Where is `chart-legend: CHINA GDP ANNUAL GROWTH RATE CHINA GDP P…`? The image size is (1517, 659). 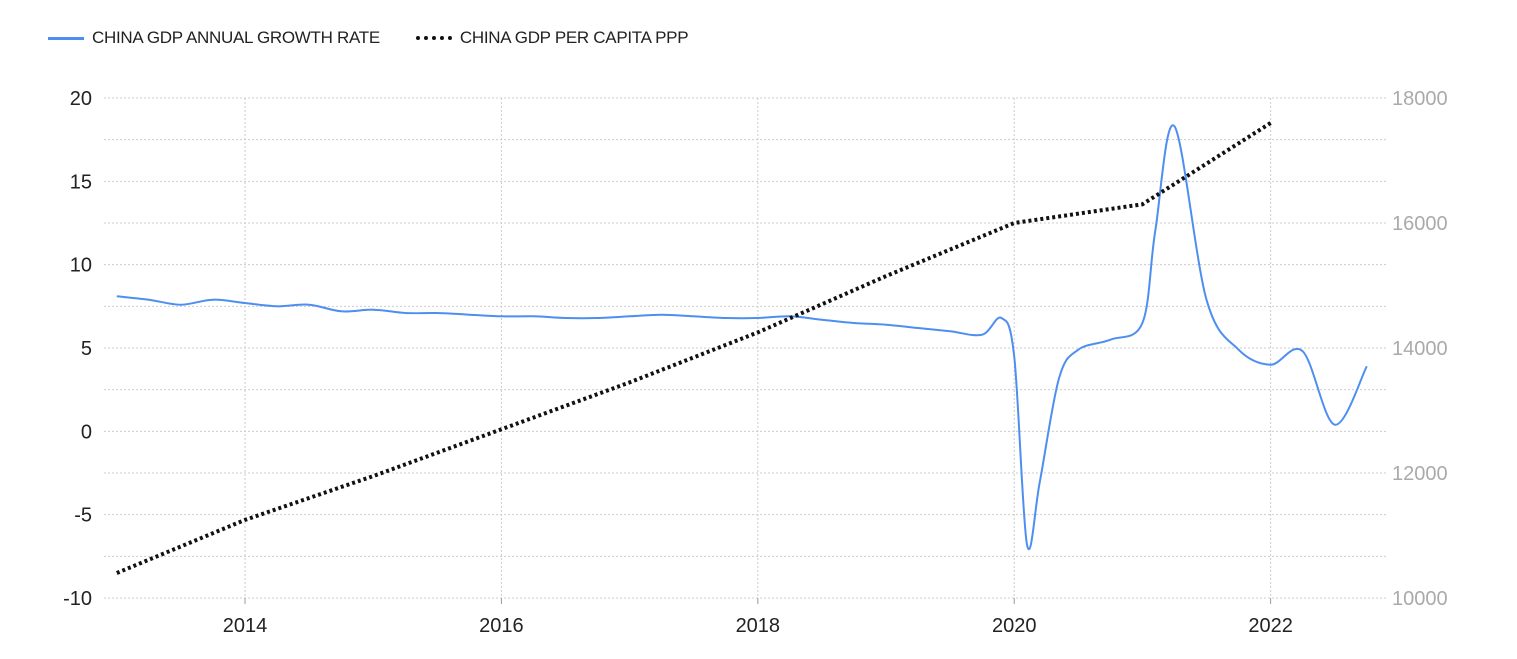
chart-legend: CHINA GDP ANNUAL GROWTH RATE CHINA GDP P… is located at coordinates (368, 38).